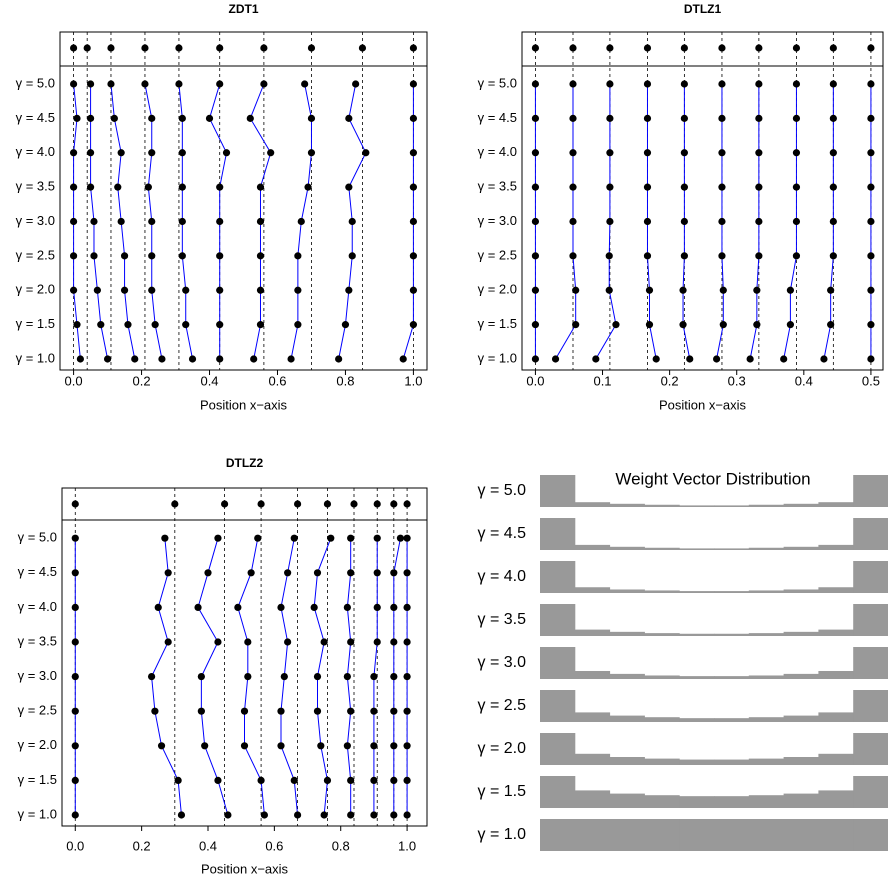 This screenshot has height=885, width=888. Describe the element at coordinates (166, 677) in the screenshot. I see `column-line` at that location.